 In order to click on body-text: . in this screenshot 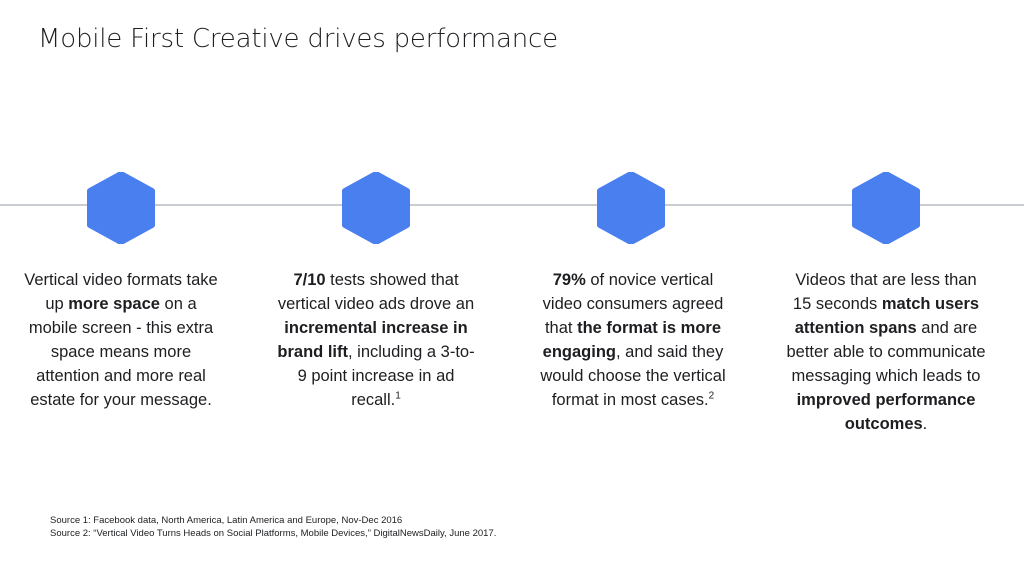, I will do `click(925, 424)`.